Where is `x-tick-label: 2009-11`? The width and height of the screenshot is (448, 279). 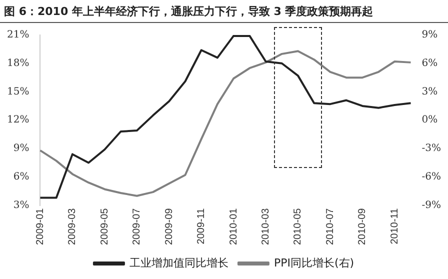 x-tick-label: 2009-11 is located at coordinates (202, 226).